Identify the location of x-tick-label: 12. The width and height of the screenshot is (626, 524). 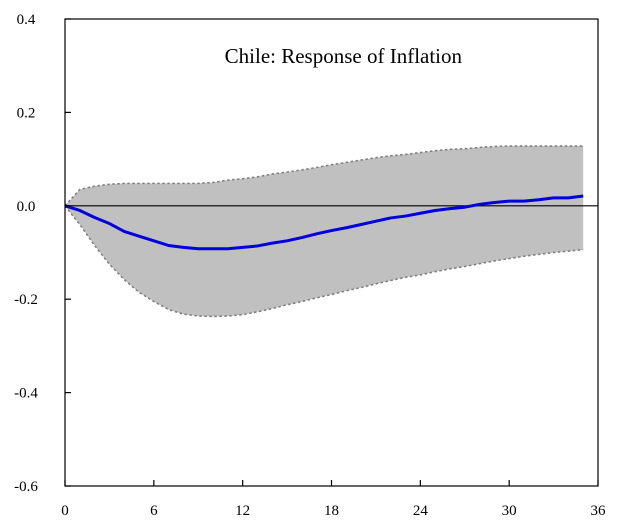
(242, 511).